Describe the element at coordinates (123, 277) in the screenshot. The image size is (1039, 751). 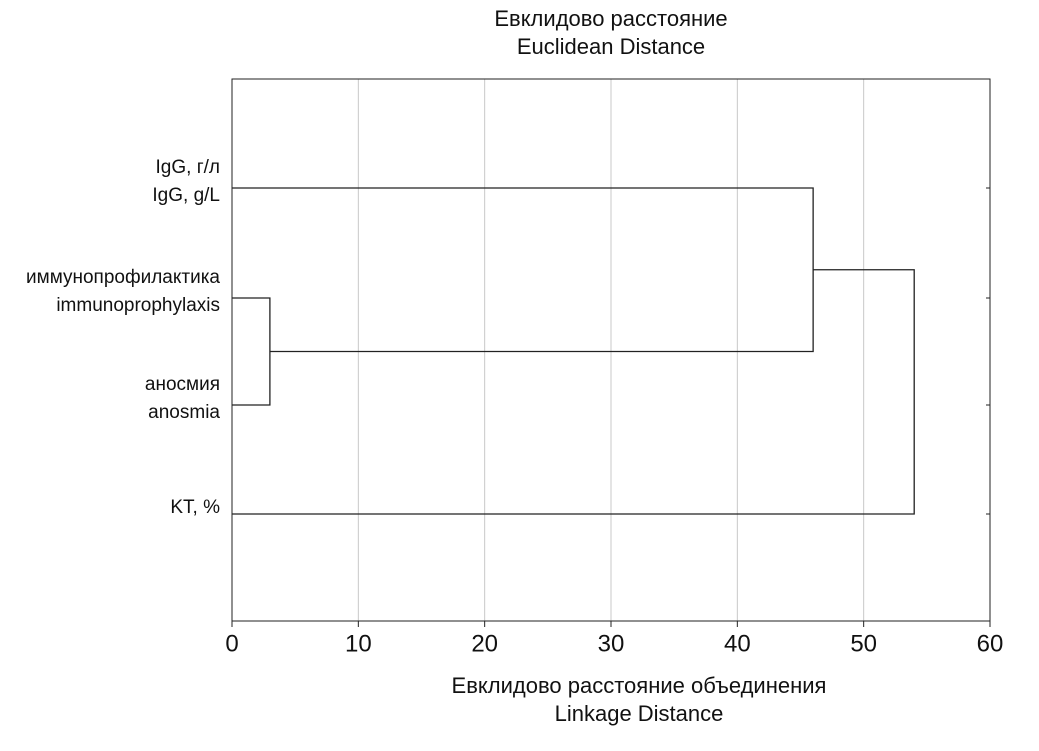
I see `leaf-label: иммунопрофилактика` at that location.